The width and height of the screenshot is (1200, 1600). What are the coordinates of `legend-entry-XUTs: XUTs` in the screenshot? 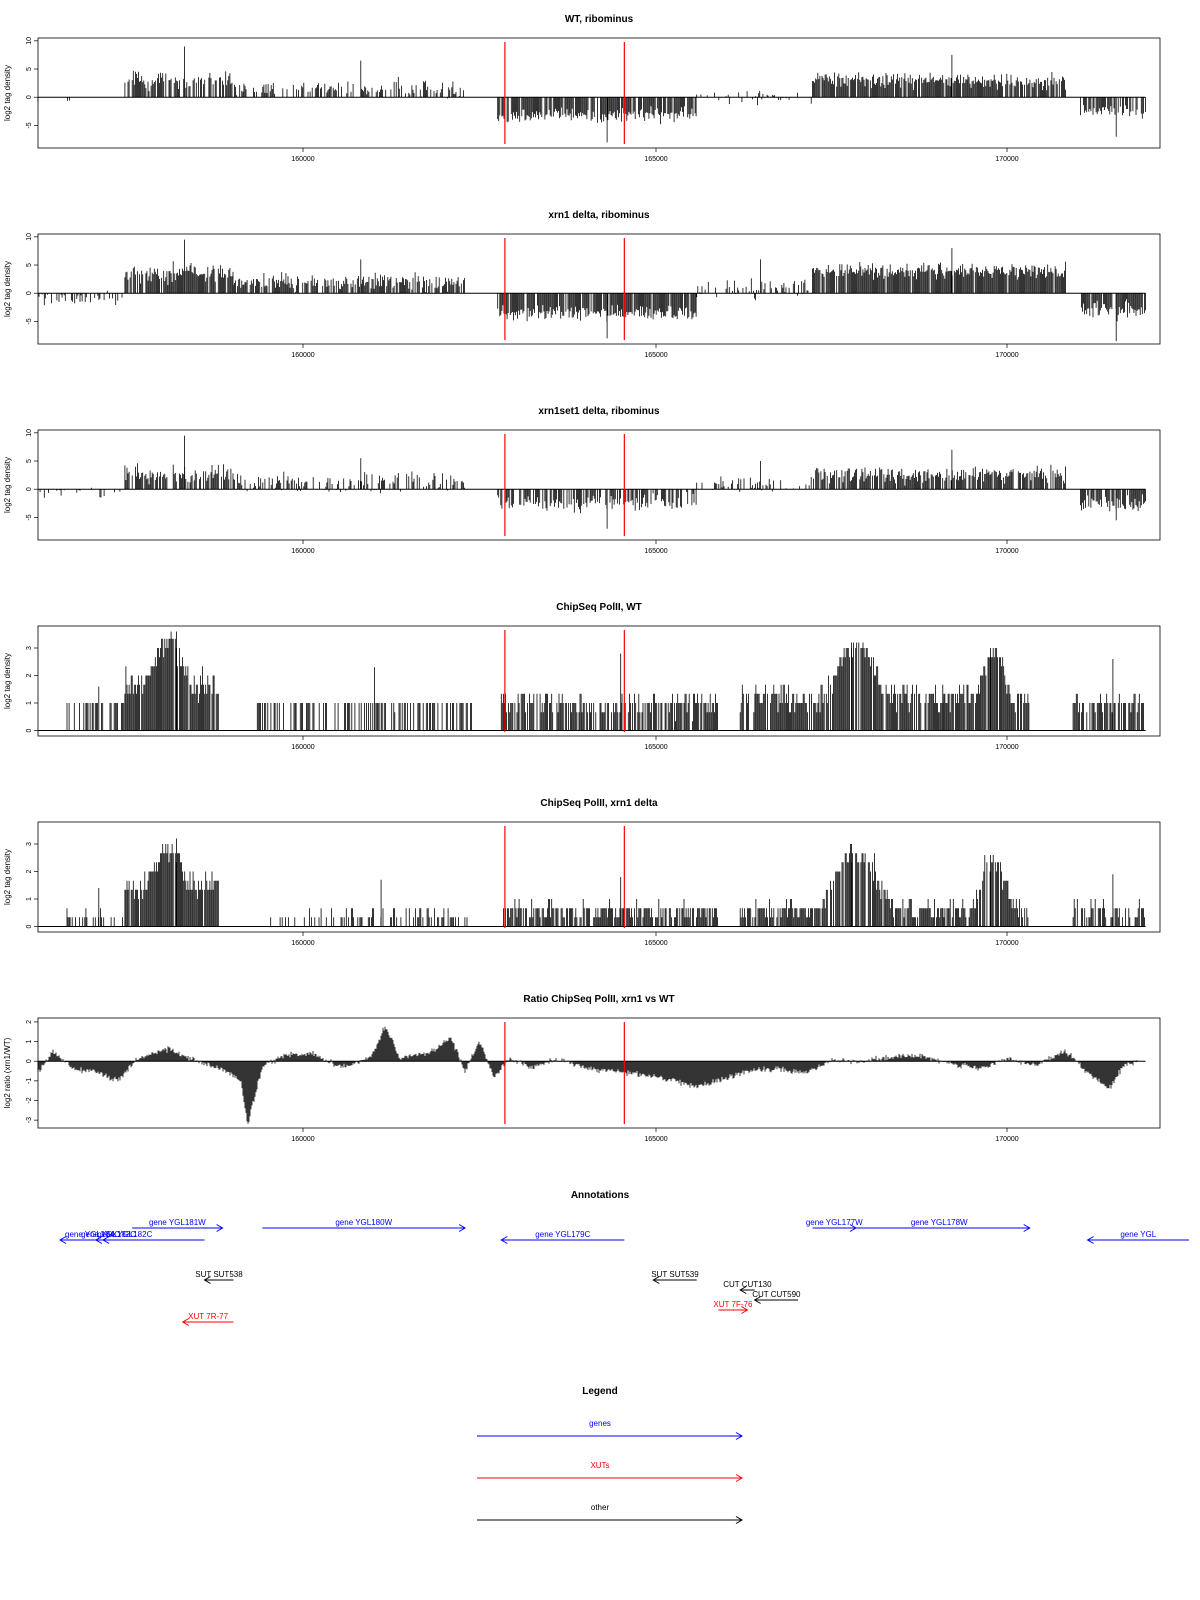 It's located at (610, 1471).